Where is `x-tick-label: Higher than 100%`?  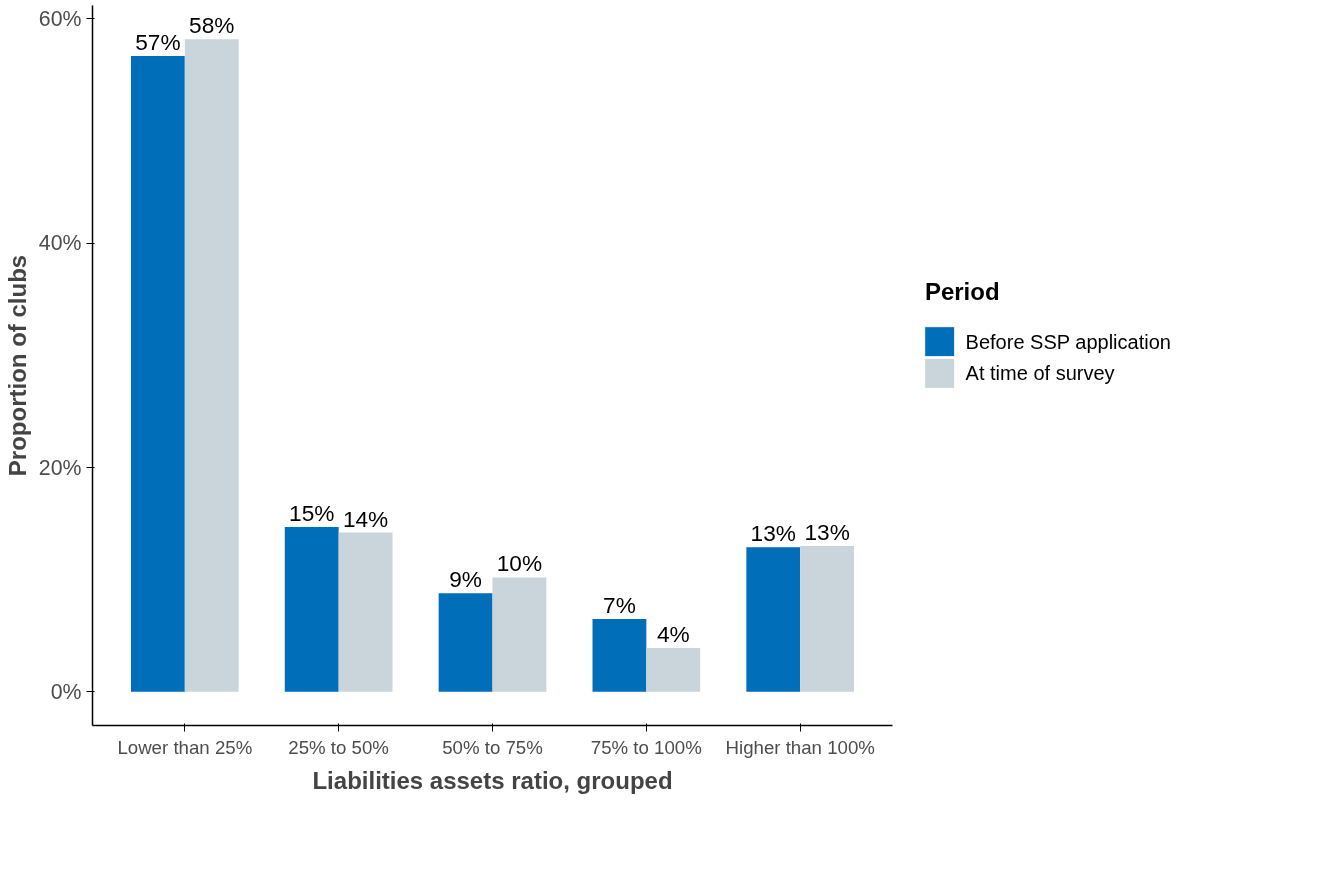
x-tick-label: Higher than 100% is located at coordinates (800, 747).